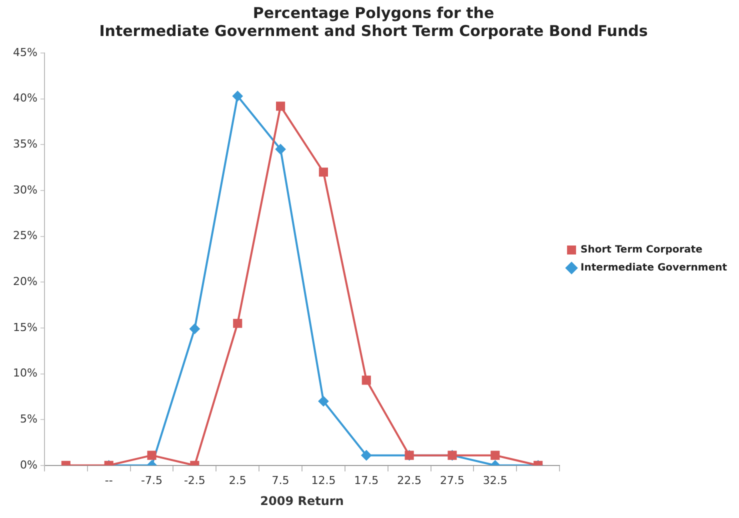  Describe the element at coordinates (25, 98) in the screenshot. I see `y-tick-label: 40%` at that location.